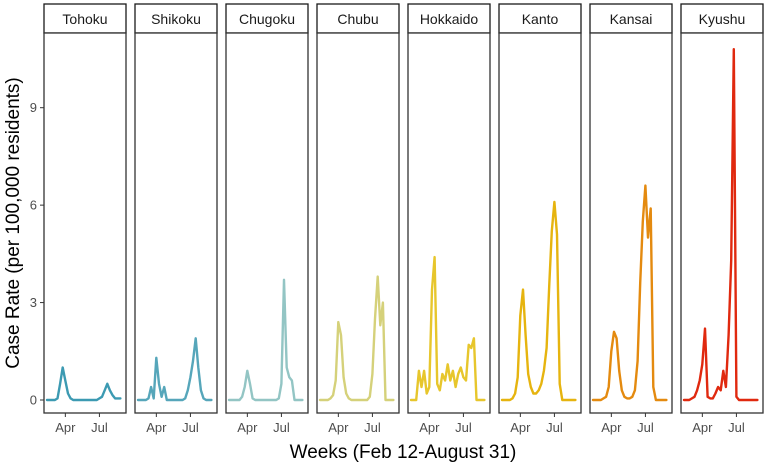  I want to click on series-line-kyushu, so click(720, 225).